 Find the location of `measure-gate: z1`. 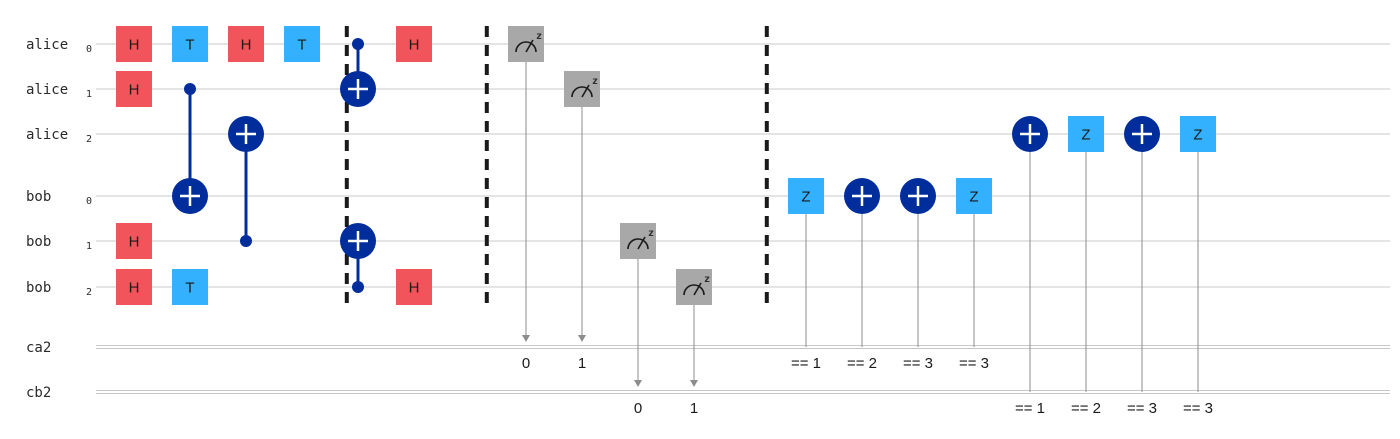

measure-gate: z1 is located at coordinates (694, 343).